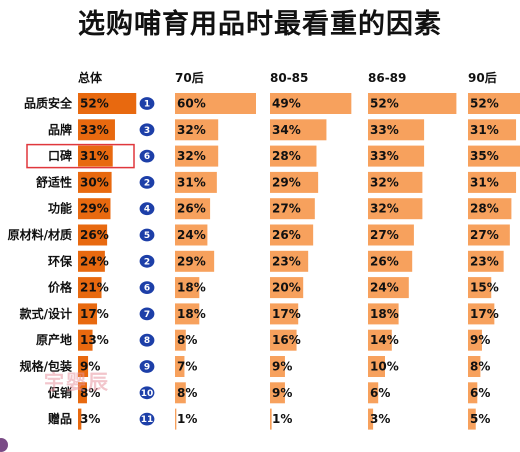 The height and width of the screenshot is (452, 520). I want to click on value-label: 6%, so click(480, 393).